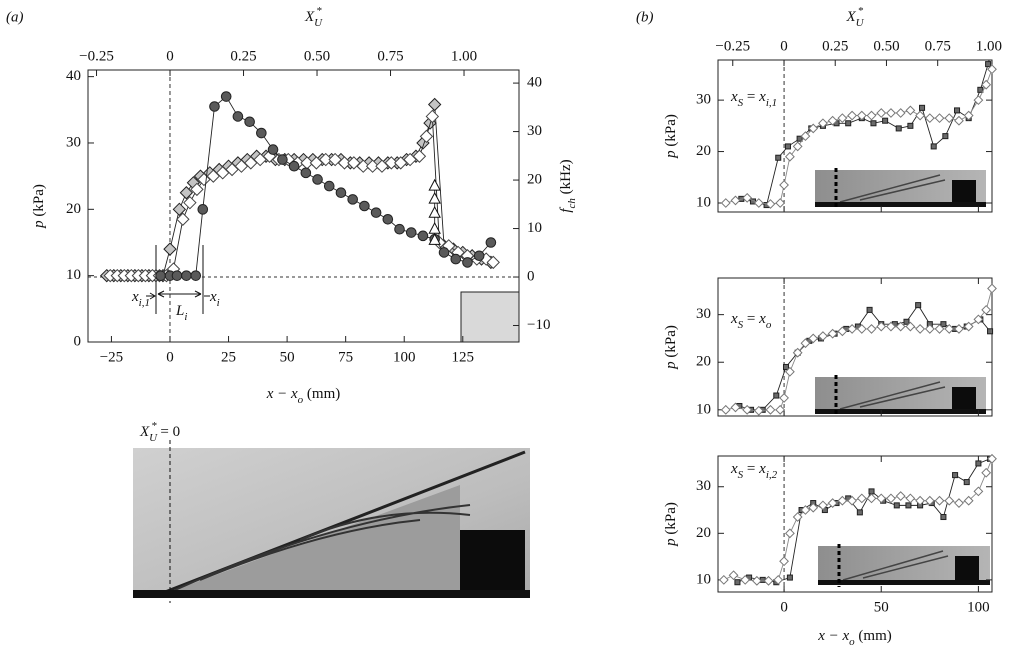 The height and width of the screenshot is (653, 1012). What do you see at coordinates (833, 636) in the screenshot?
I see `x-axis-label-part: x − x` at bounding box center [833, 636].